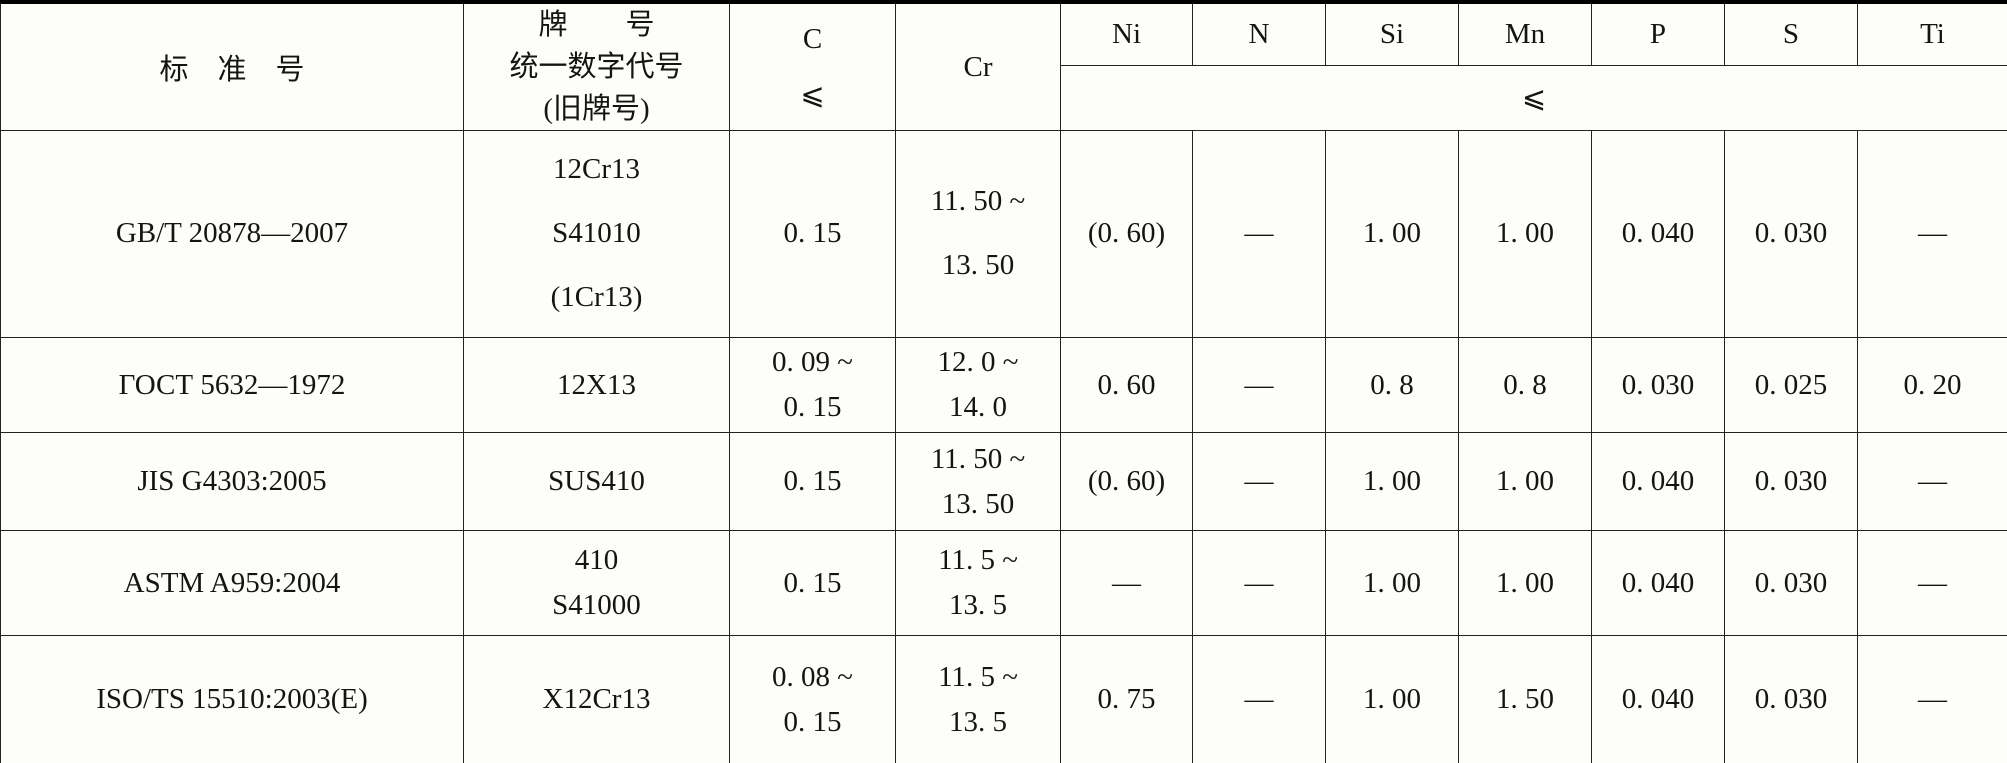 The width and height of the screenshot is (2007, 763). I want to click on cell-standard-number: ASTM A959:2004, so click(232, 583).